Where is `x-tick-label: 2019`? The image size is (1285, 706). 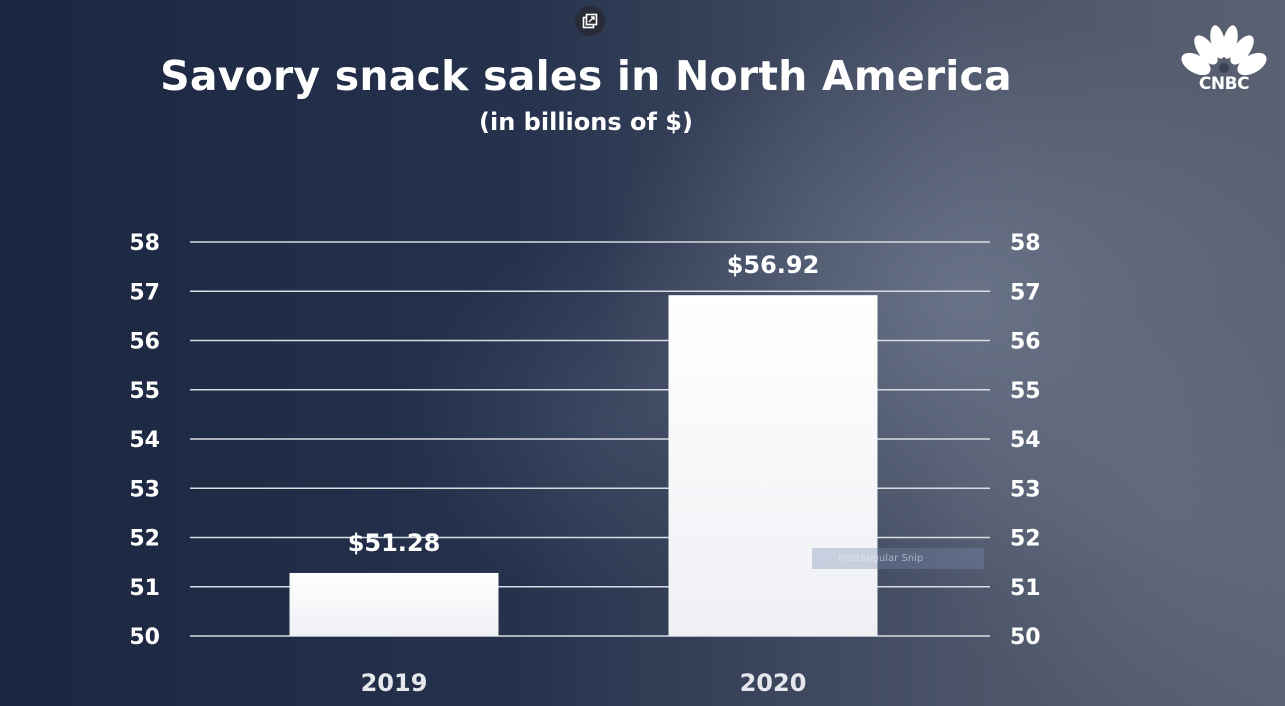 x-tick-label: 2019 is located at coordinates (394, 683).